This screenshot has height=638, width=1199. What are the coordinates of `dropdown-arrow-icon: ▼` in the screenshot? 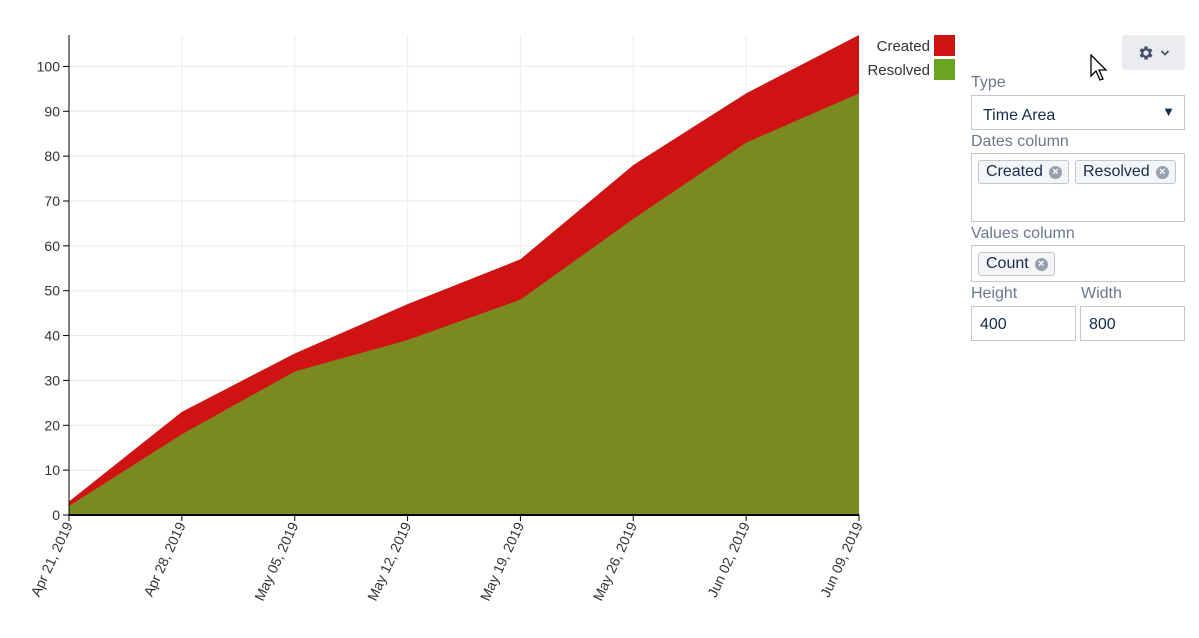 It's located at (1168, 111).